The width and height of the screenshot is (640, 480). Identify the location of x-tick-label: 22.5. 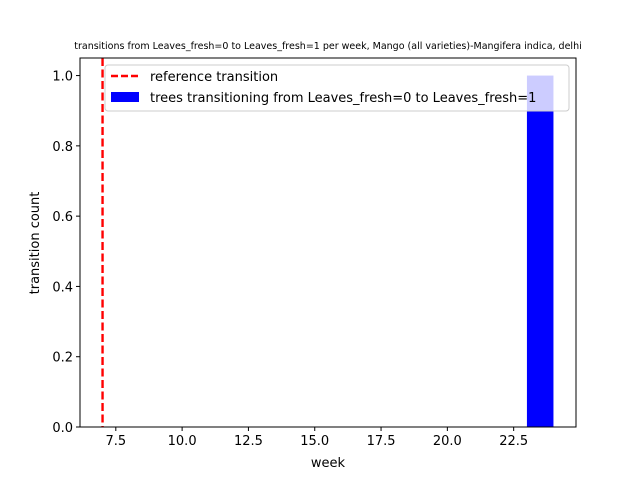
(513, 441).